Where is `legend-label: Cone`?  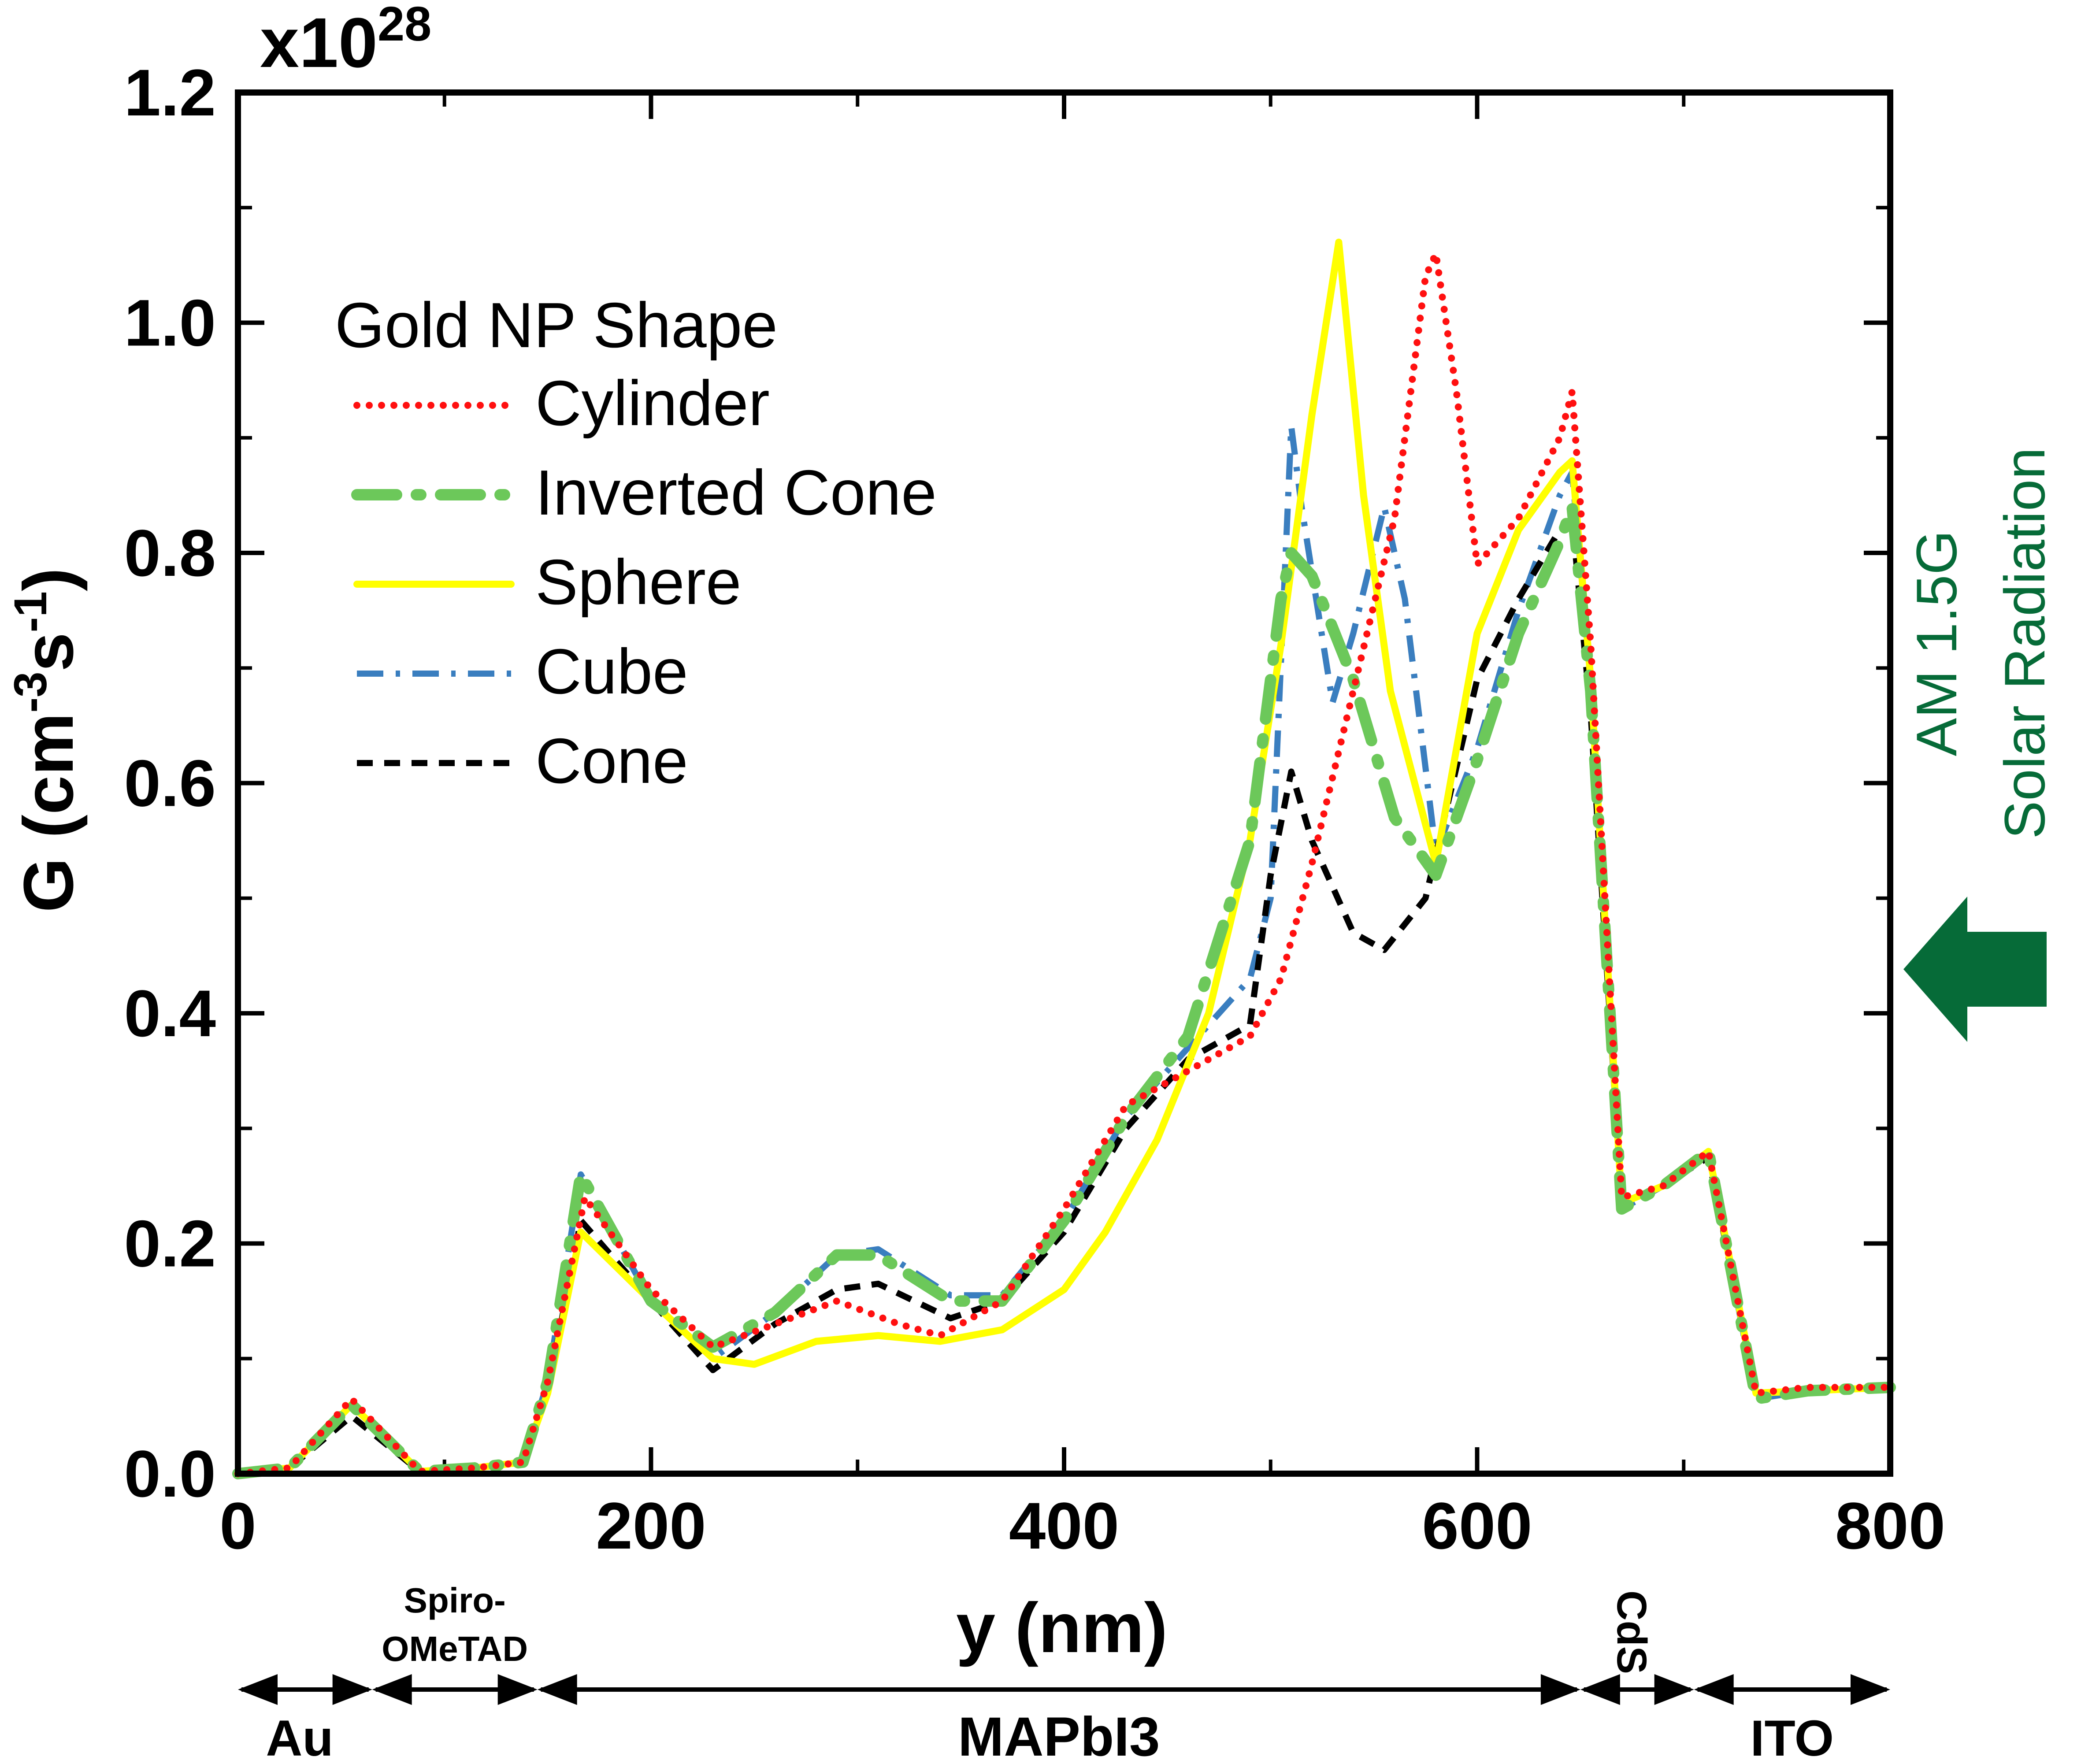
legend-label: Cone is located at coordinates (611, 761).